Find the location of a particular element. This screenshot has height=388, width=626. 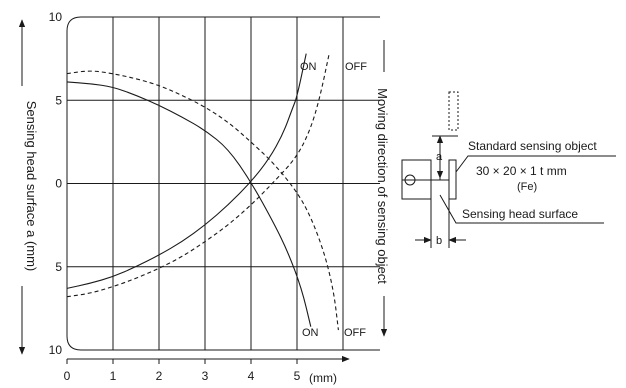

x-tick-label: 3 is located at coordinates (205, 376).